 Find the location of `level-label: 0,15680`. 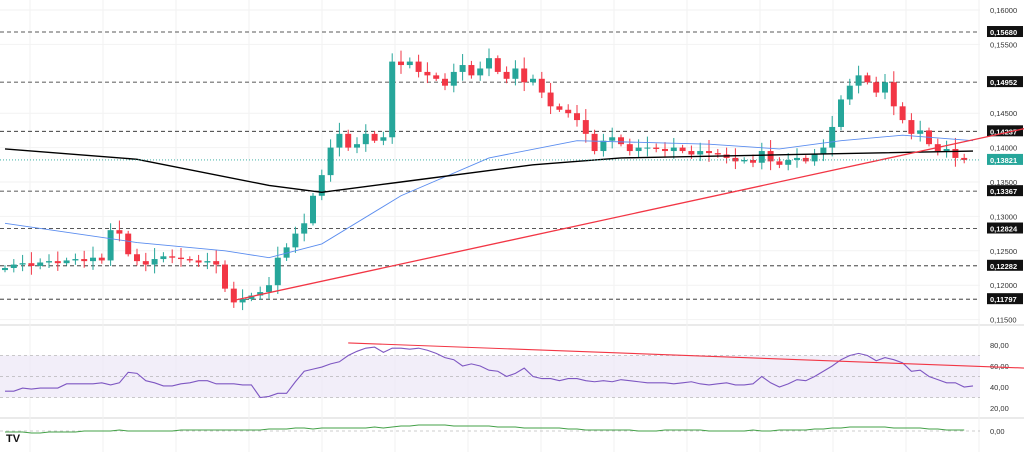

level-label: 0,15680 is located at coordinates (1003, 32).